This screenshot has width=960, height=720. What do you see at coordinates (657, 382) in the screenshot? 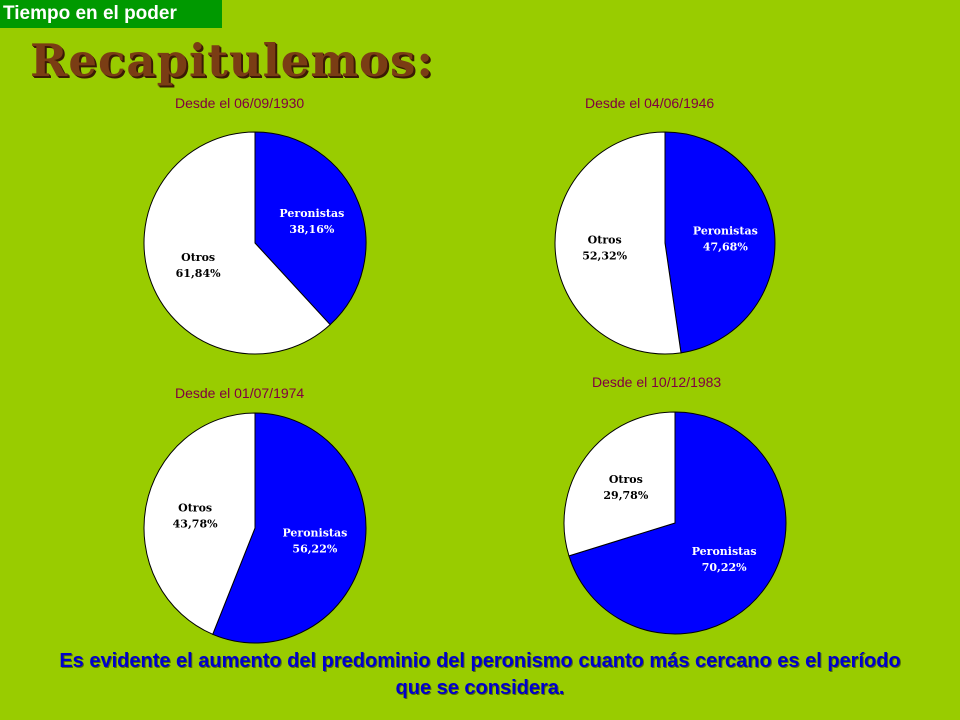
I see `chart-title: Desde el 10/12/1983` at bounding box center [657, 382].